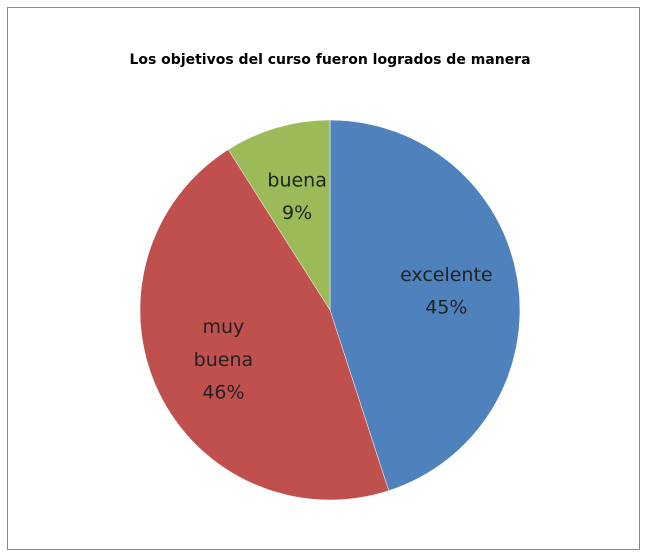 This screenshot has height=558, width=647. I want to click on slice-label: excelente, so click(446, 275).